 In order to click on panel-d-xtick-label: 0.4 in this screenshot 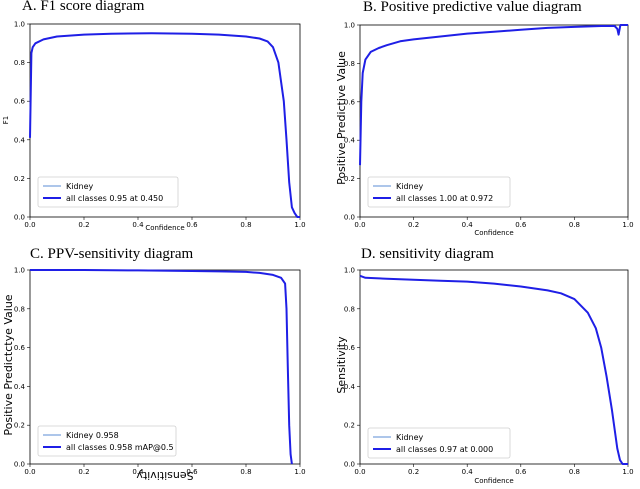, I will do `click(468, 472)`.